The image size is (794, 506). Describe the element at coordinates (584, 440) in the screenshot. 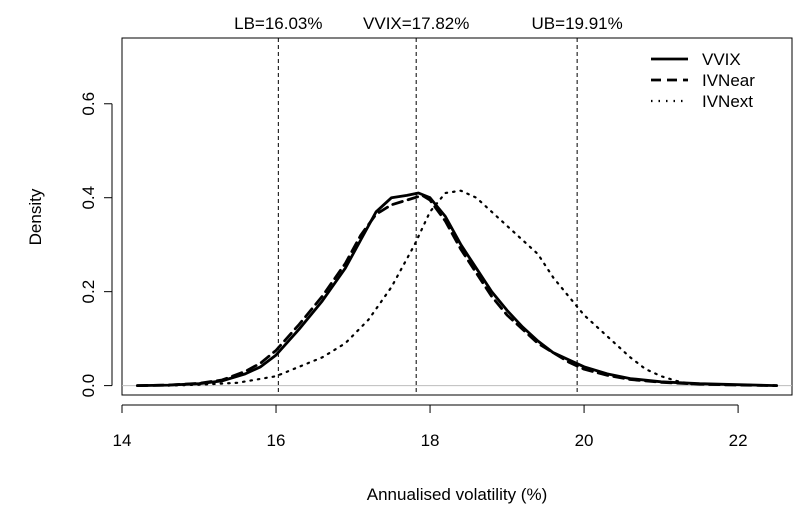

I see `x-tick-label: 20` at that location.